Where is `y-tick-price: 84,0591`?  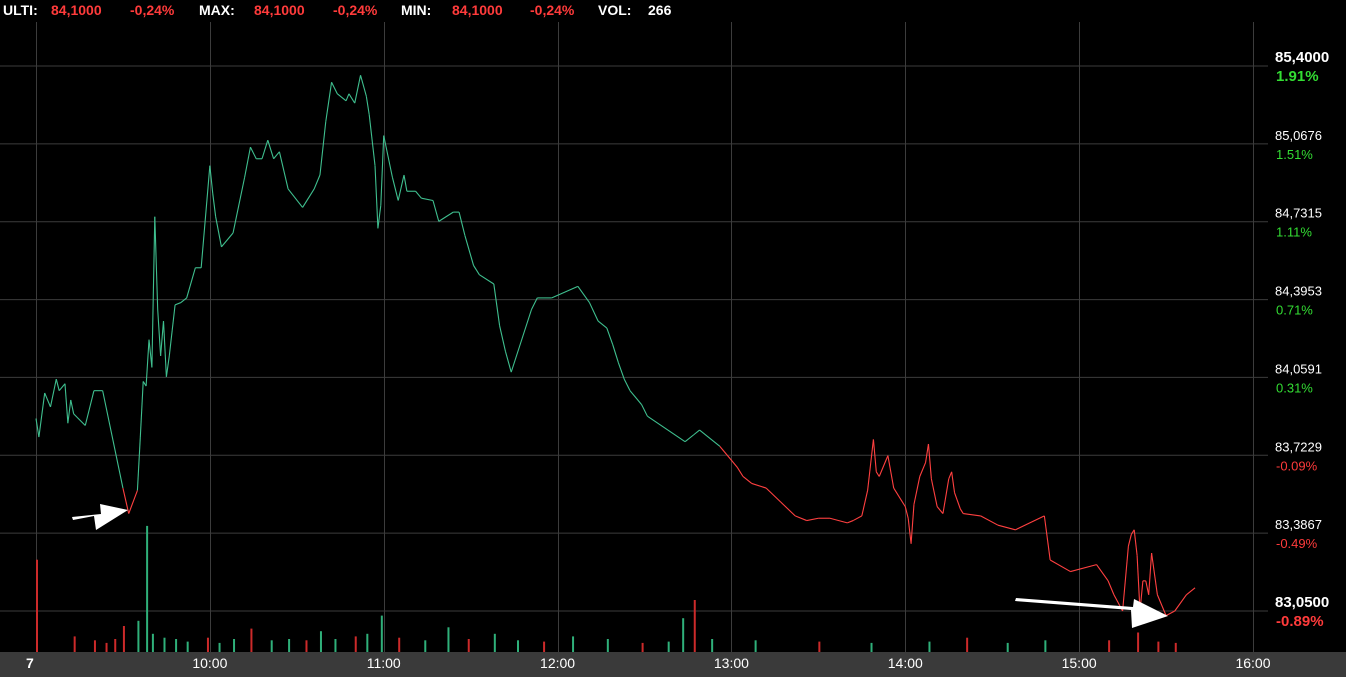 y-tick-price: 84,0591 is located at coordinates (1298, 368).